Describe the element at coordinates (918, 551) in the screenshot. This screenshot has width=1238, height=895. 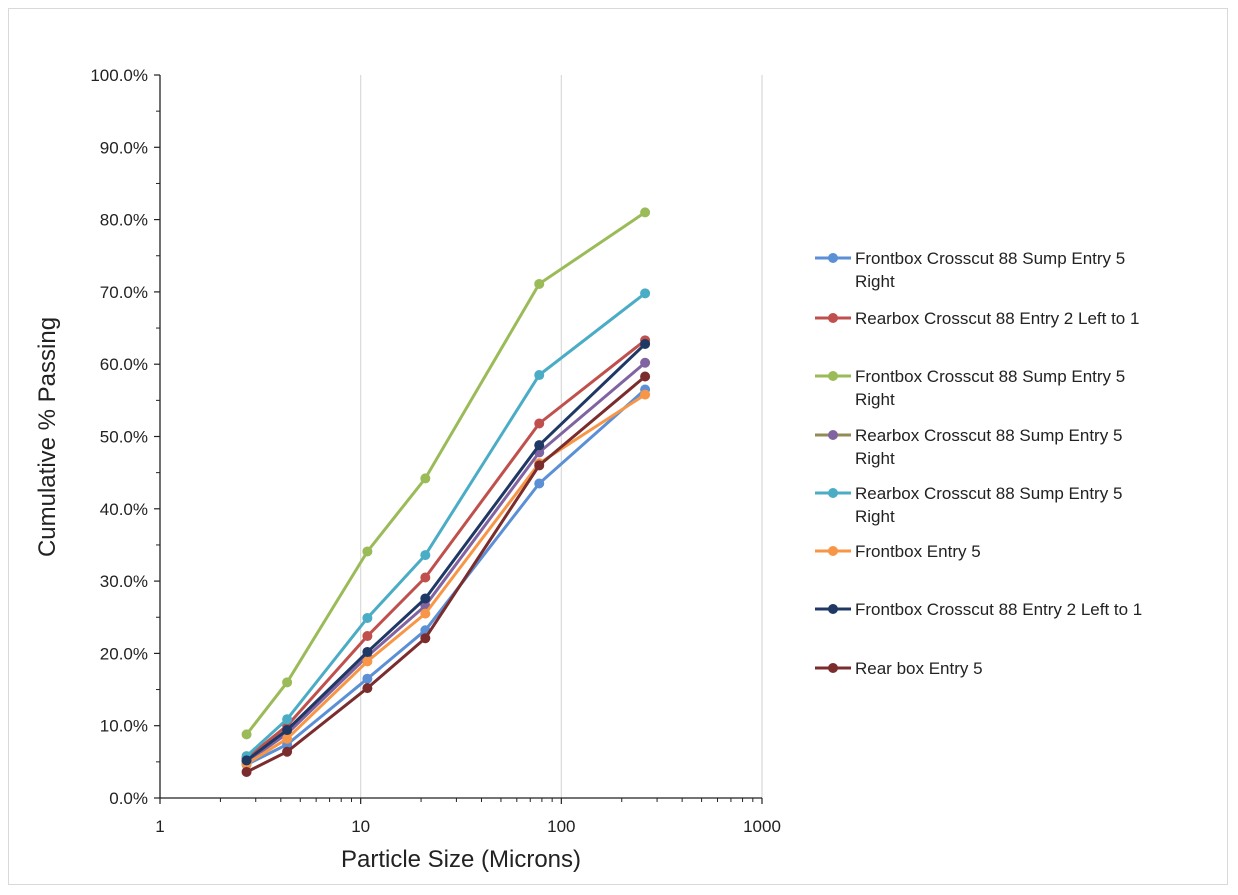
I see `legend-label: Frontbox Entry 5` at that location.